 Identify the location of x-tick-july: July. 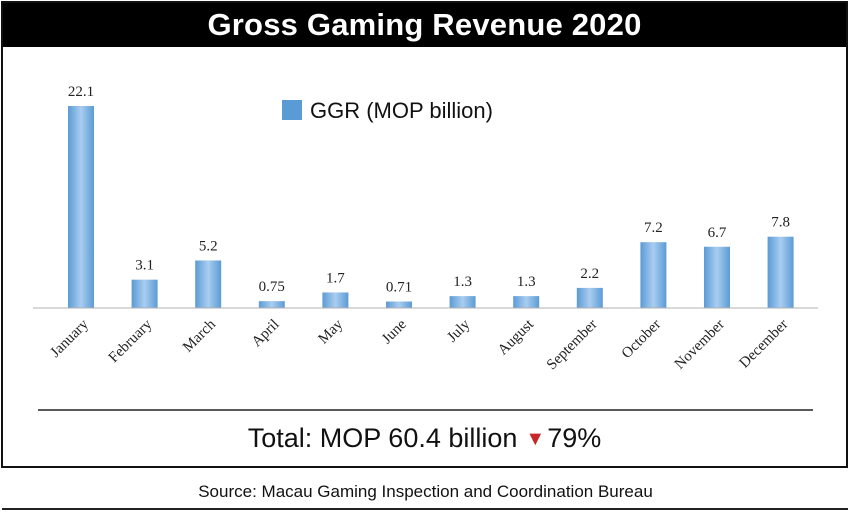
(458, 330).